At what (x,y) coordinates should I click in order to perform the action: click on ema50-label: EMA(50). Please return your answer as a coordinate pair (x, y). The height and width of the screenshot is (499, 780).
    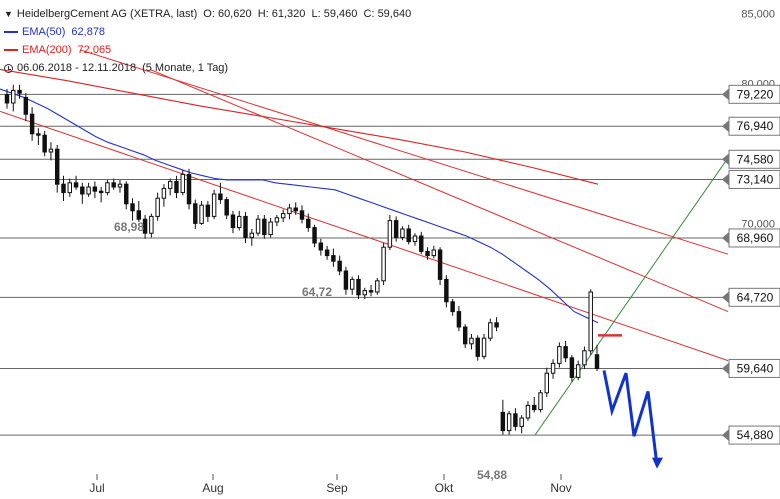
    Looking at the image, I should click on (44, 32).